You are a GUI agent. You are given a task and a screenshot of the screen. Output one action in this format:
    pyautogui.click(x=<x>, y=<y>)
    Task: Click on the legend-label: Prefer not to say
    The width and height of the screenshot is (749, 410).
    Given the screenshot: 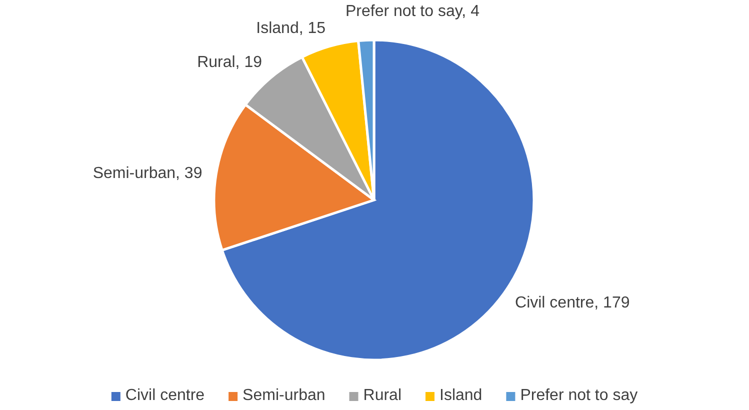 What is the action you would take?
    pyautogui.click(x=579, y=395)
    